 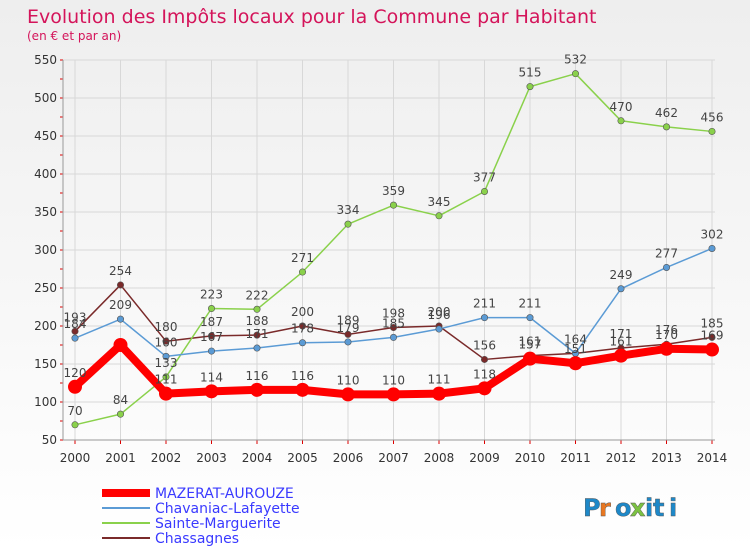 I want to click on data-label: 170, so click(x=666, y=335).